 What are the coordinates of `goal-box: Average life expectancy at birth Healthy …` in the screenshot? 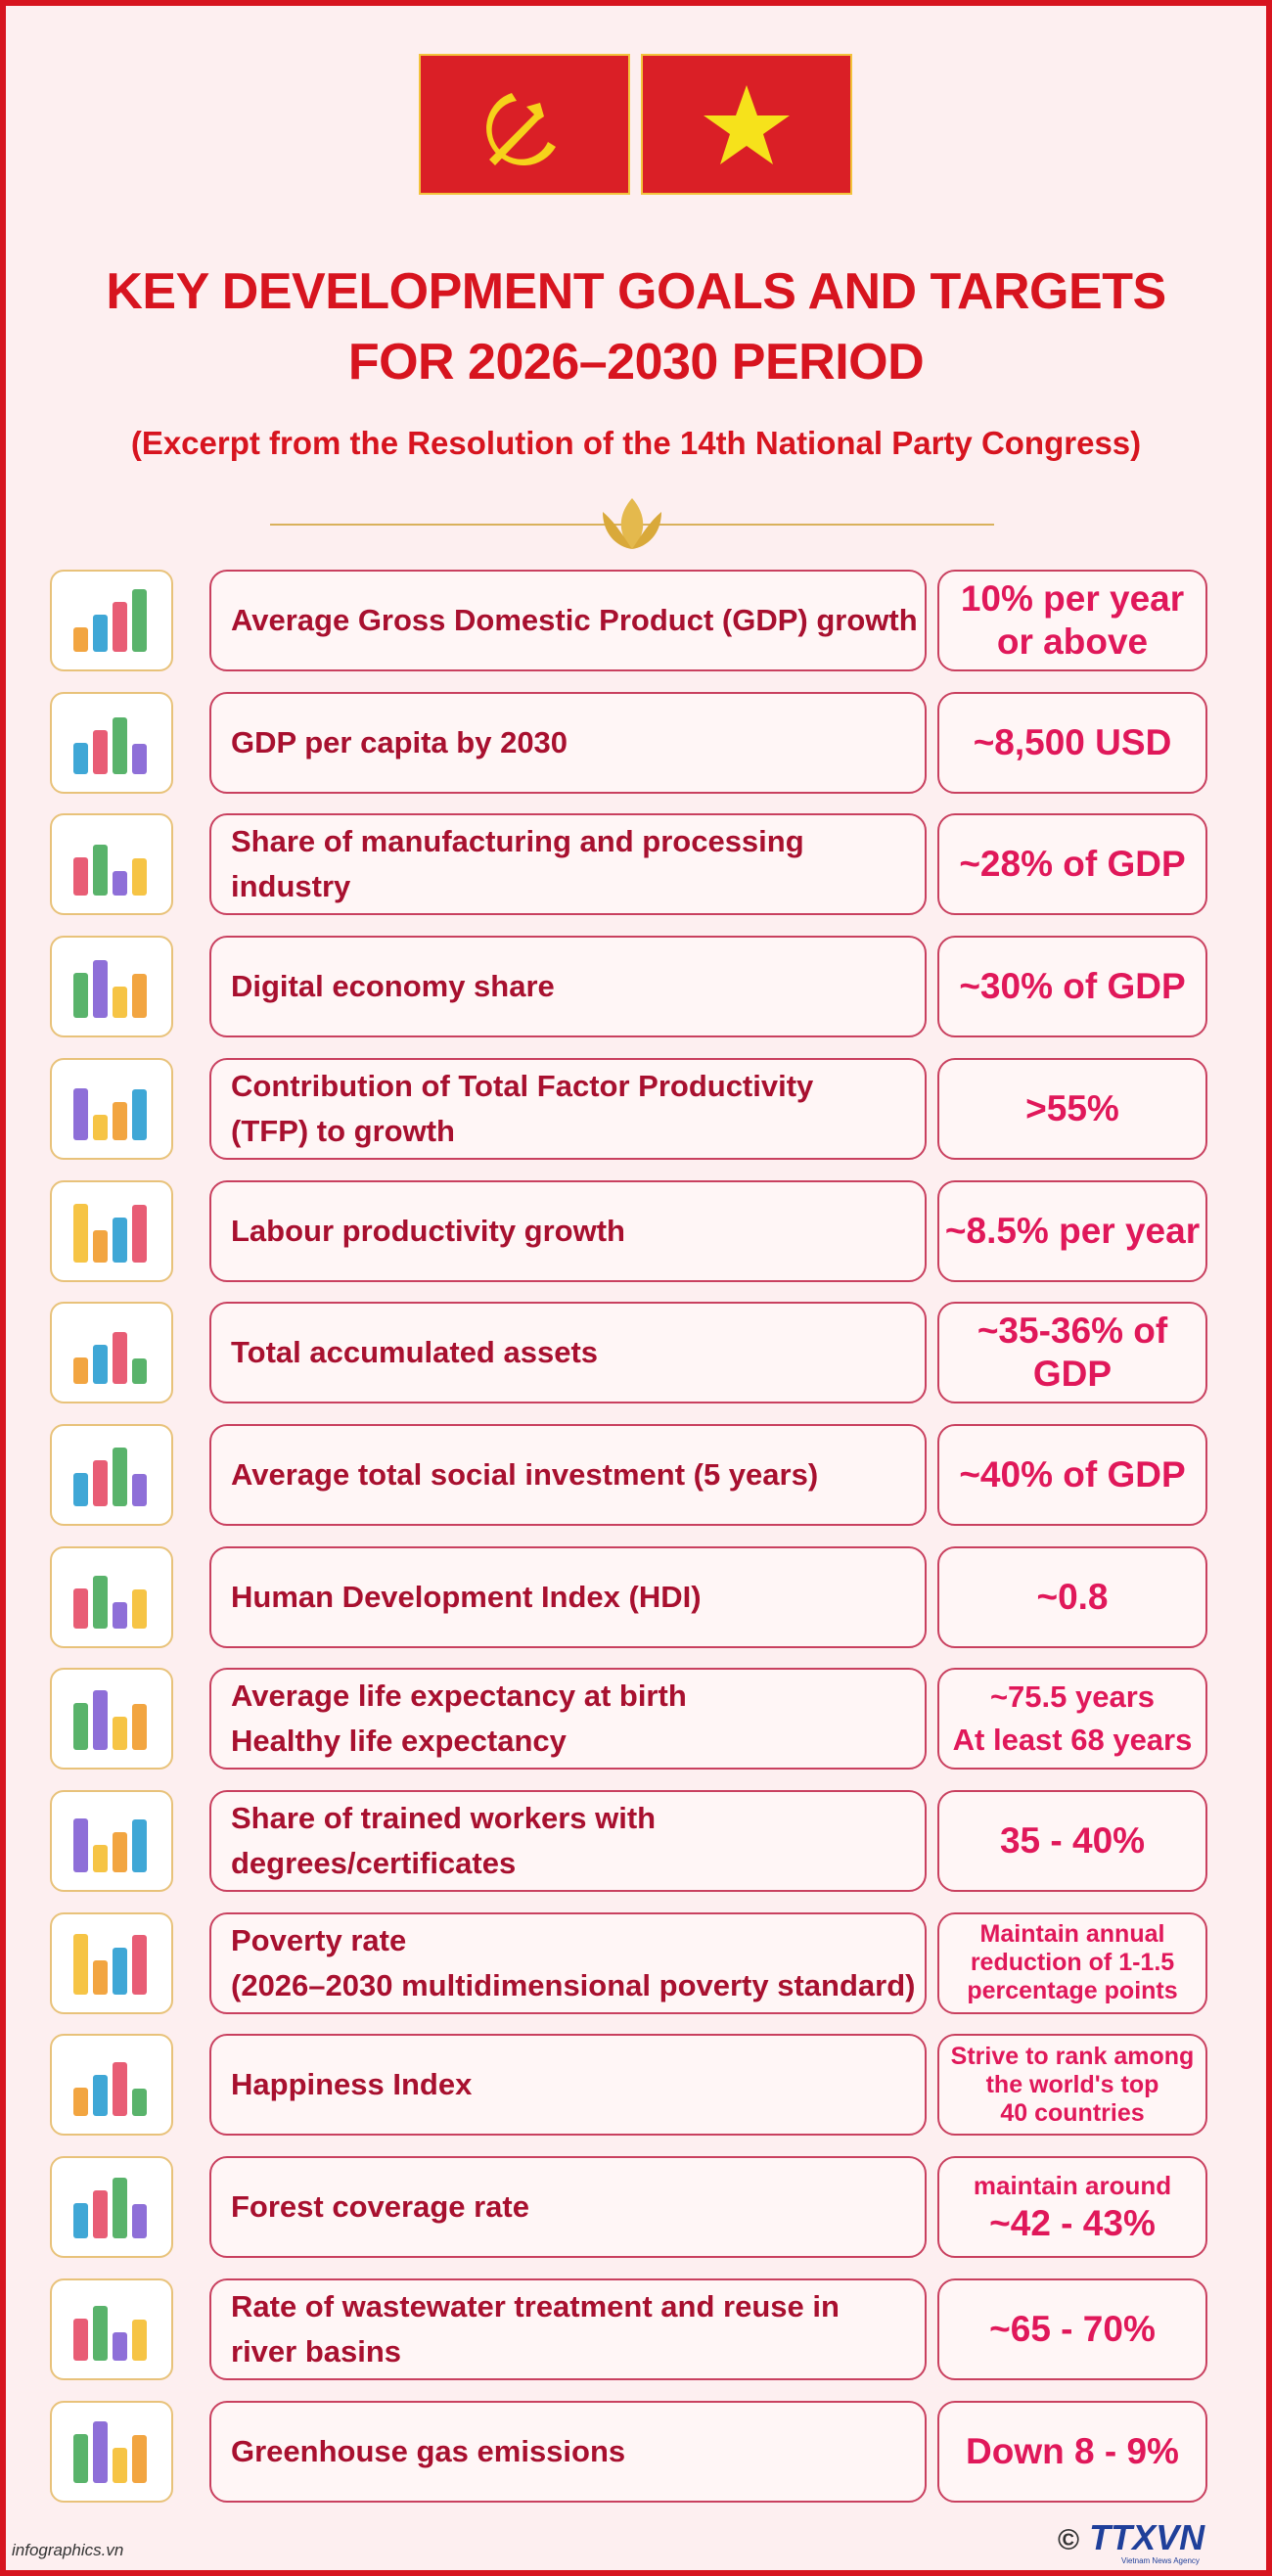 It's located at (568, 1720).